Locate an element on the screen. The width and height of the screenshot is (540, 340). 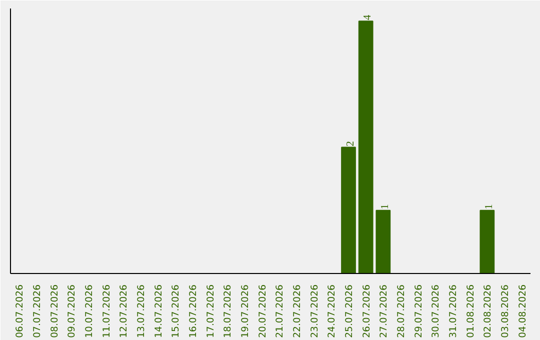
x-tick-label: 25.07.2026 is located at coordinates (349, 311).